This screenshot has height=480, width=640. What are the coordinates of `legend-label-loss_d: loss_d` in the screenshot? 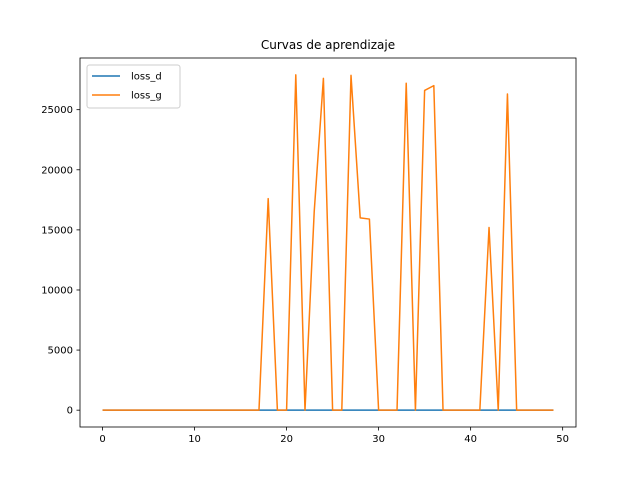 It's located at (146, 77).